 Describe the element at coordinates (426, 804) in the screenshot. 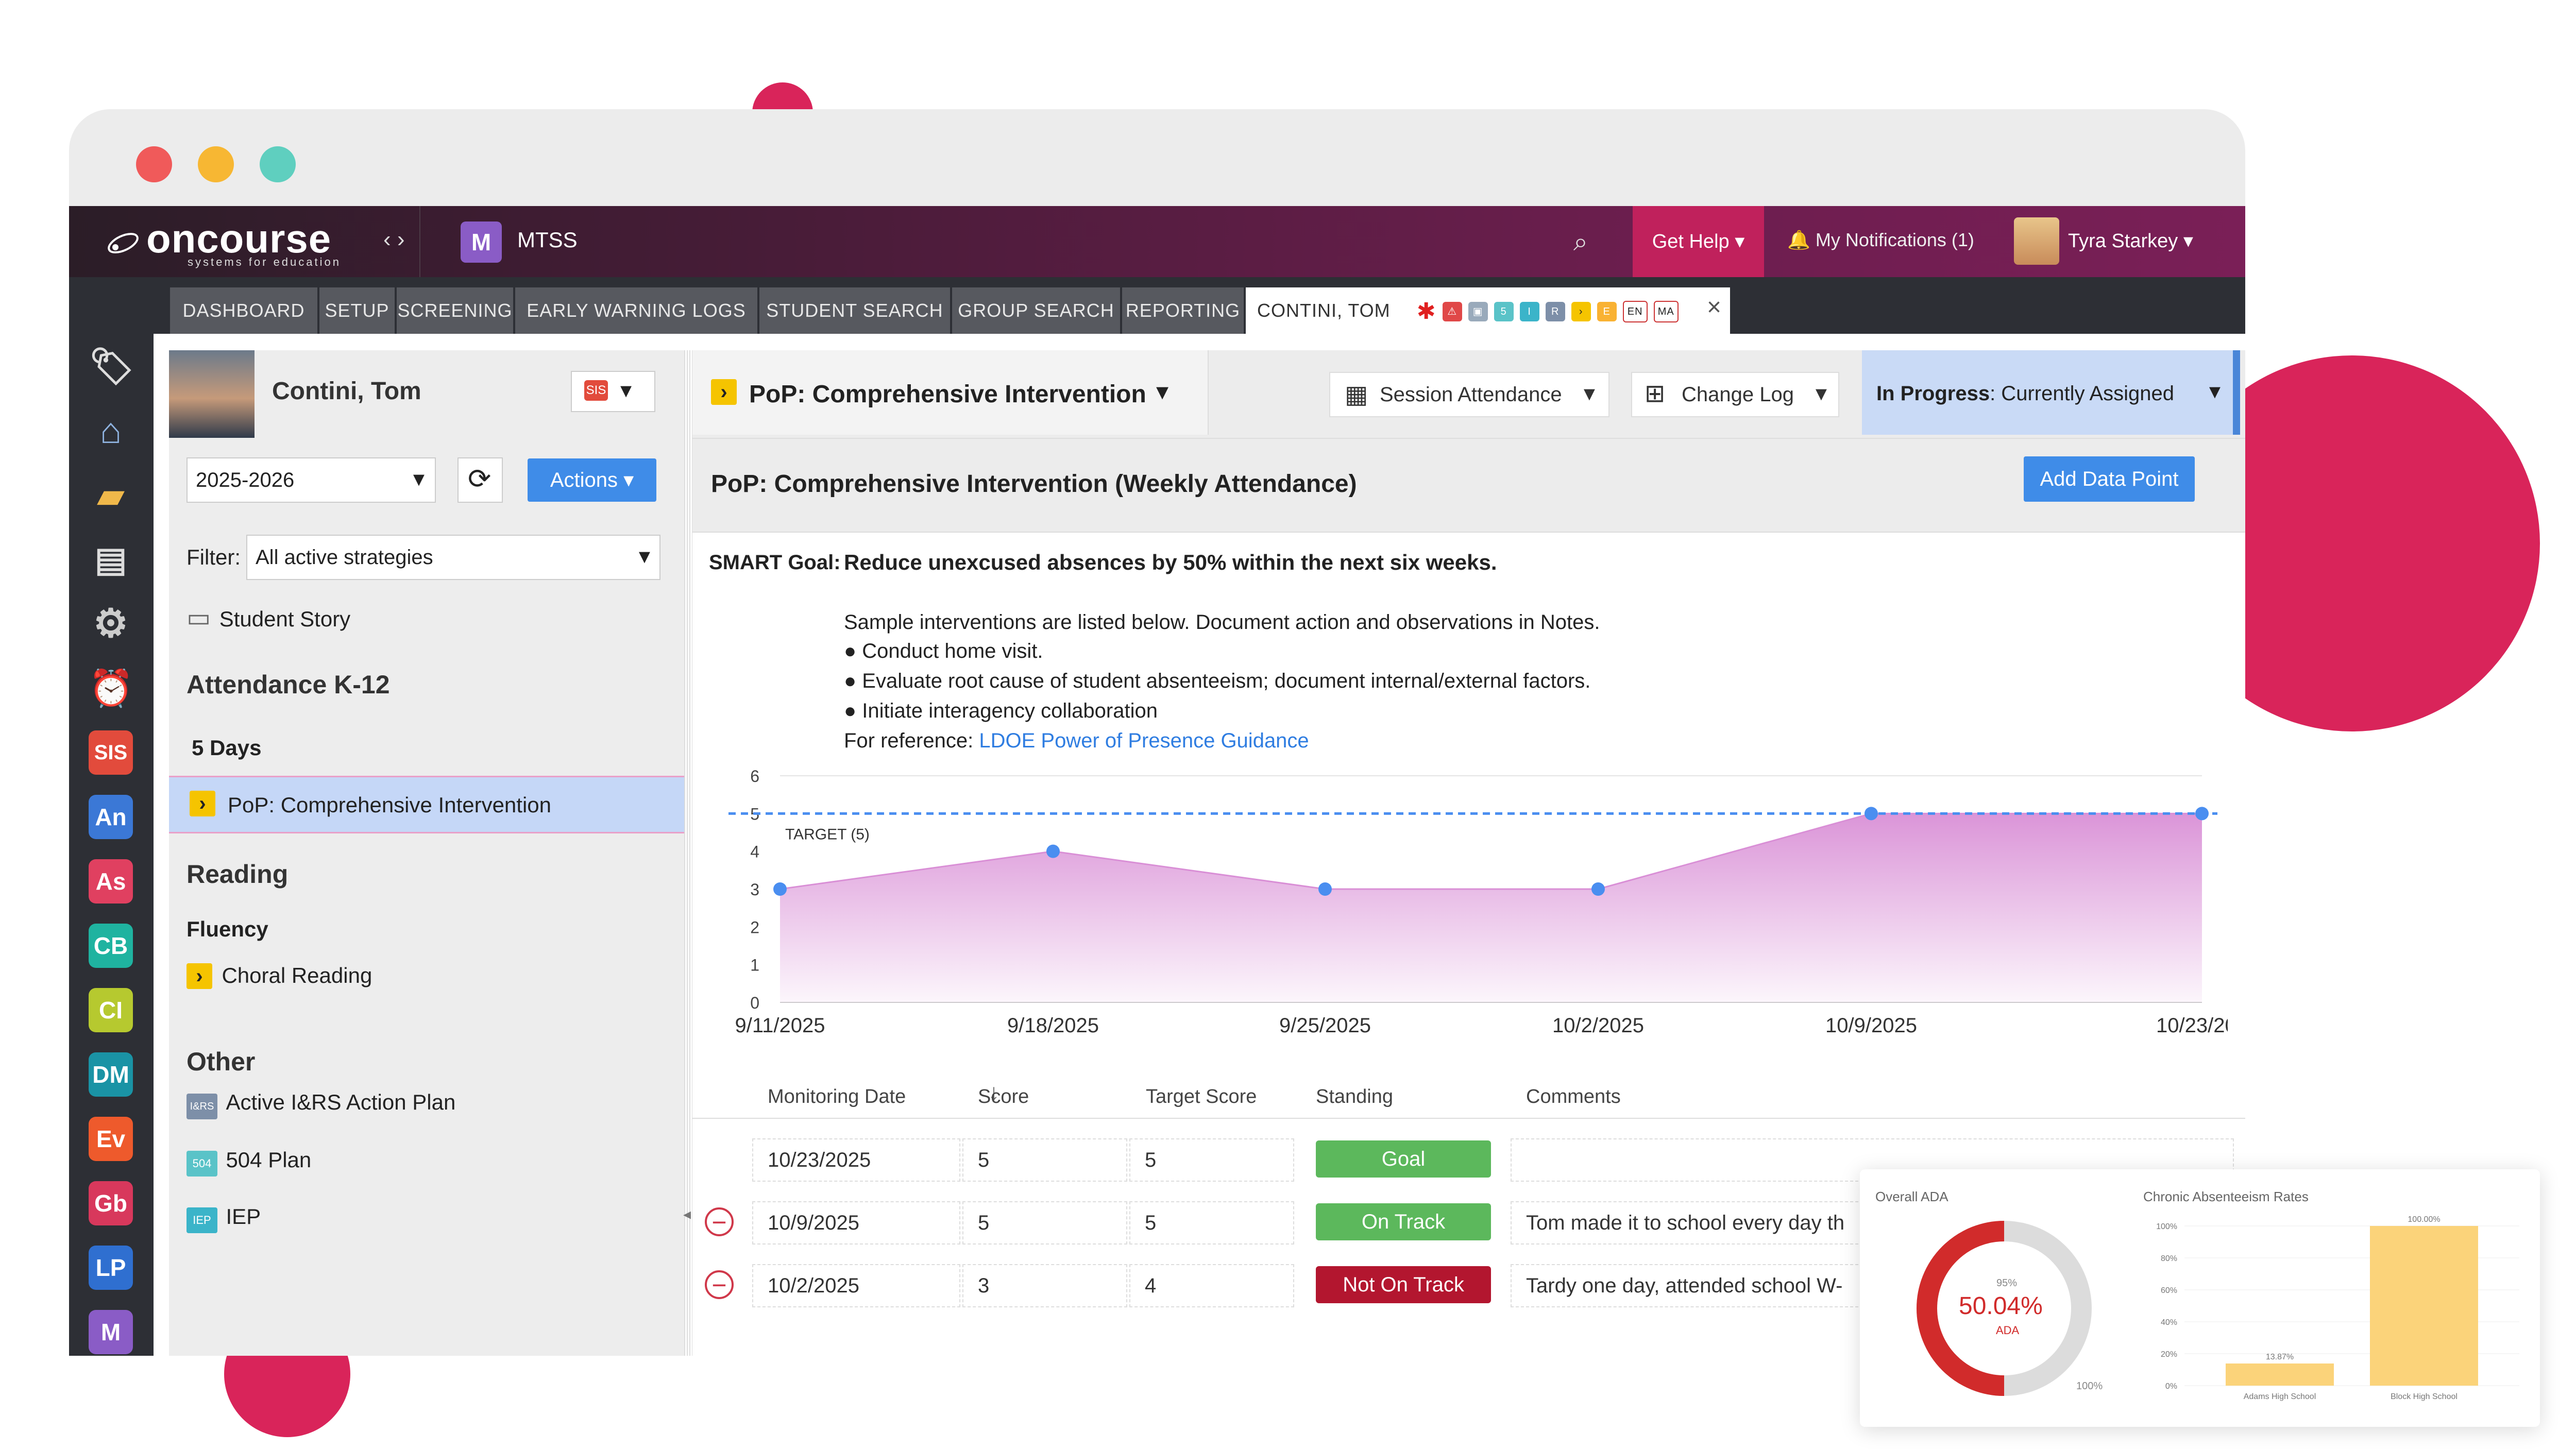

I see `strategy-item-pop: › PoP: Comprehensive Intervention` at that location.